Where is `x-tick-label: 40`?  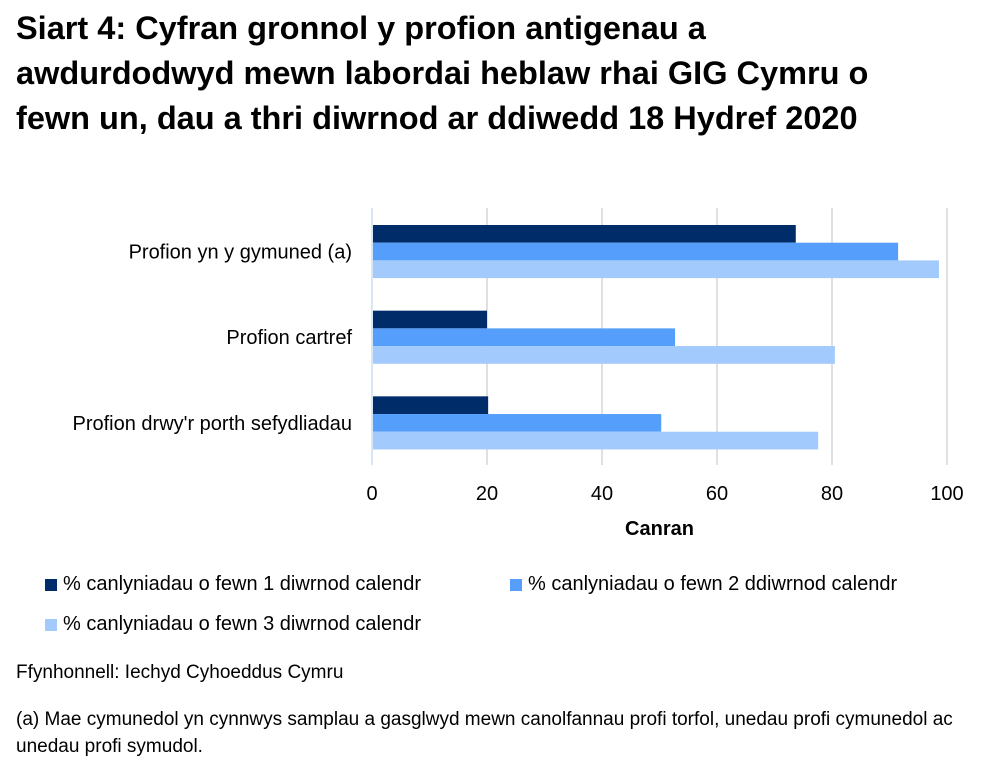 x-tick-label: 40 is located at coordinates (602, 494).